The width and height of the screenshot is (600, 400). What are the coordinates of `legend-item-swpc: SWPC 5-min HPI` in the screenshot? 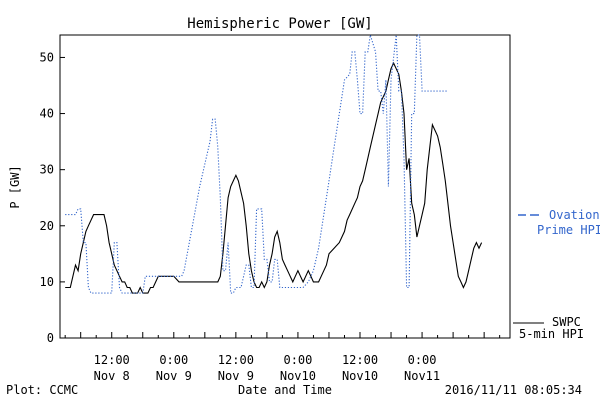 It's located at (548, 328).